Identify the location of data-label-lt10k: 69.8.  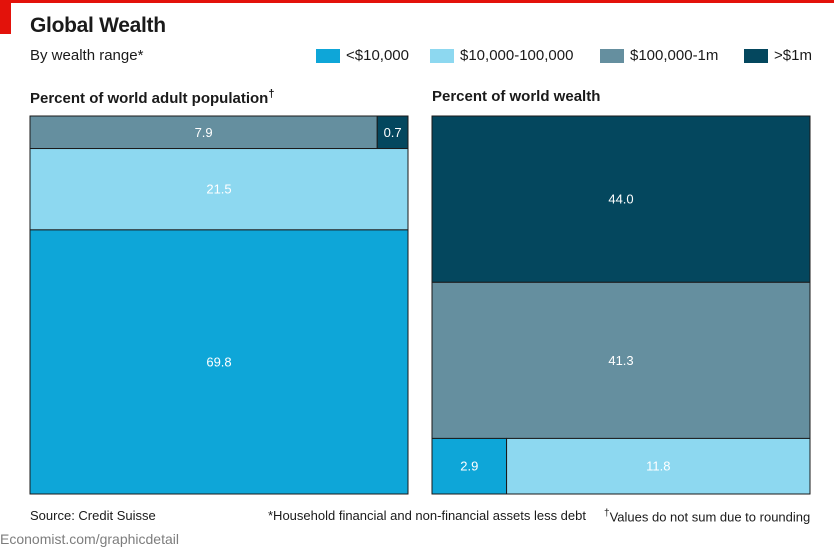
(218, 361).